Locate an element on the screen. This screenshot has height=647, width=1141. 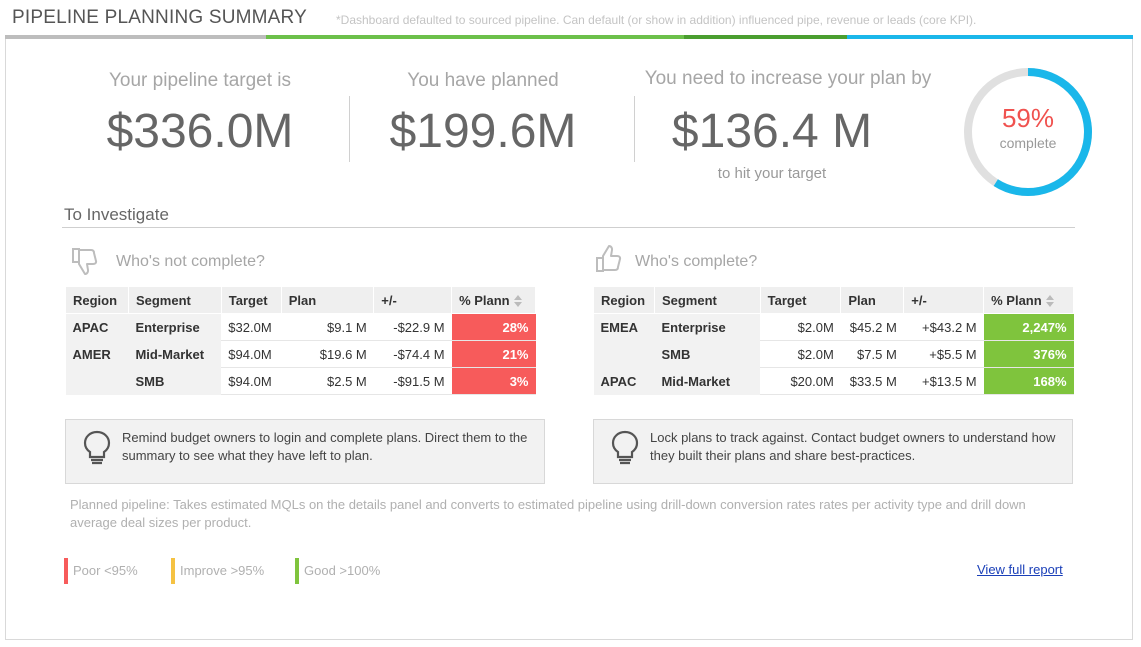
thumbs-down-icon is located at coordinates (85, 261).